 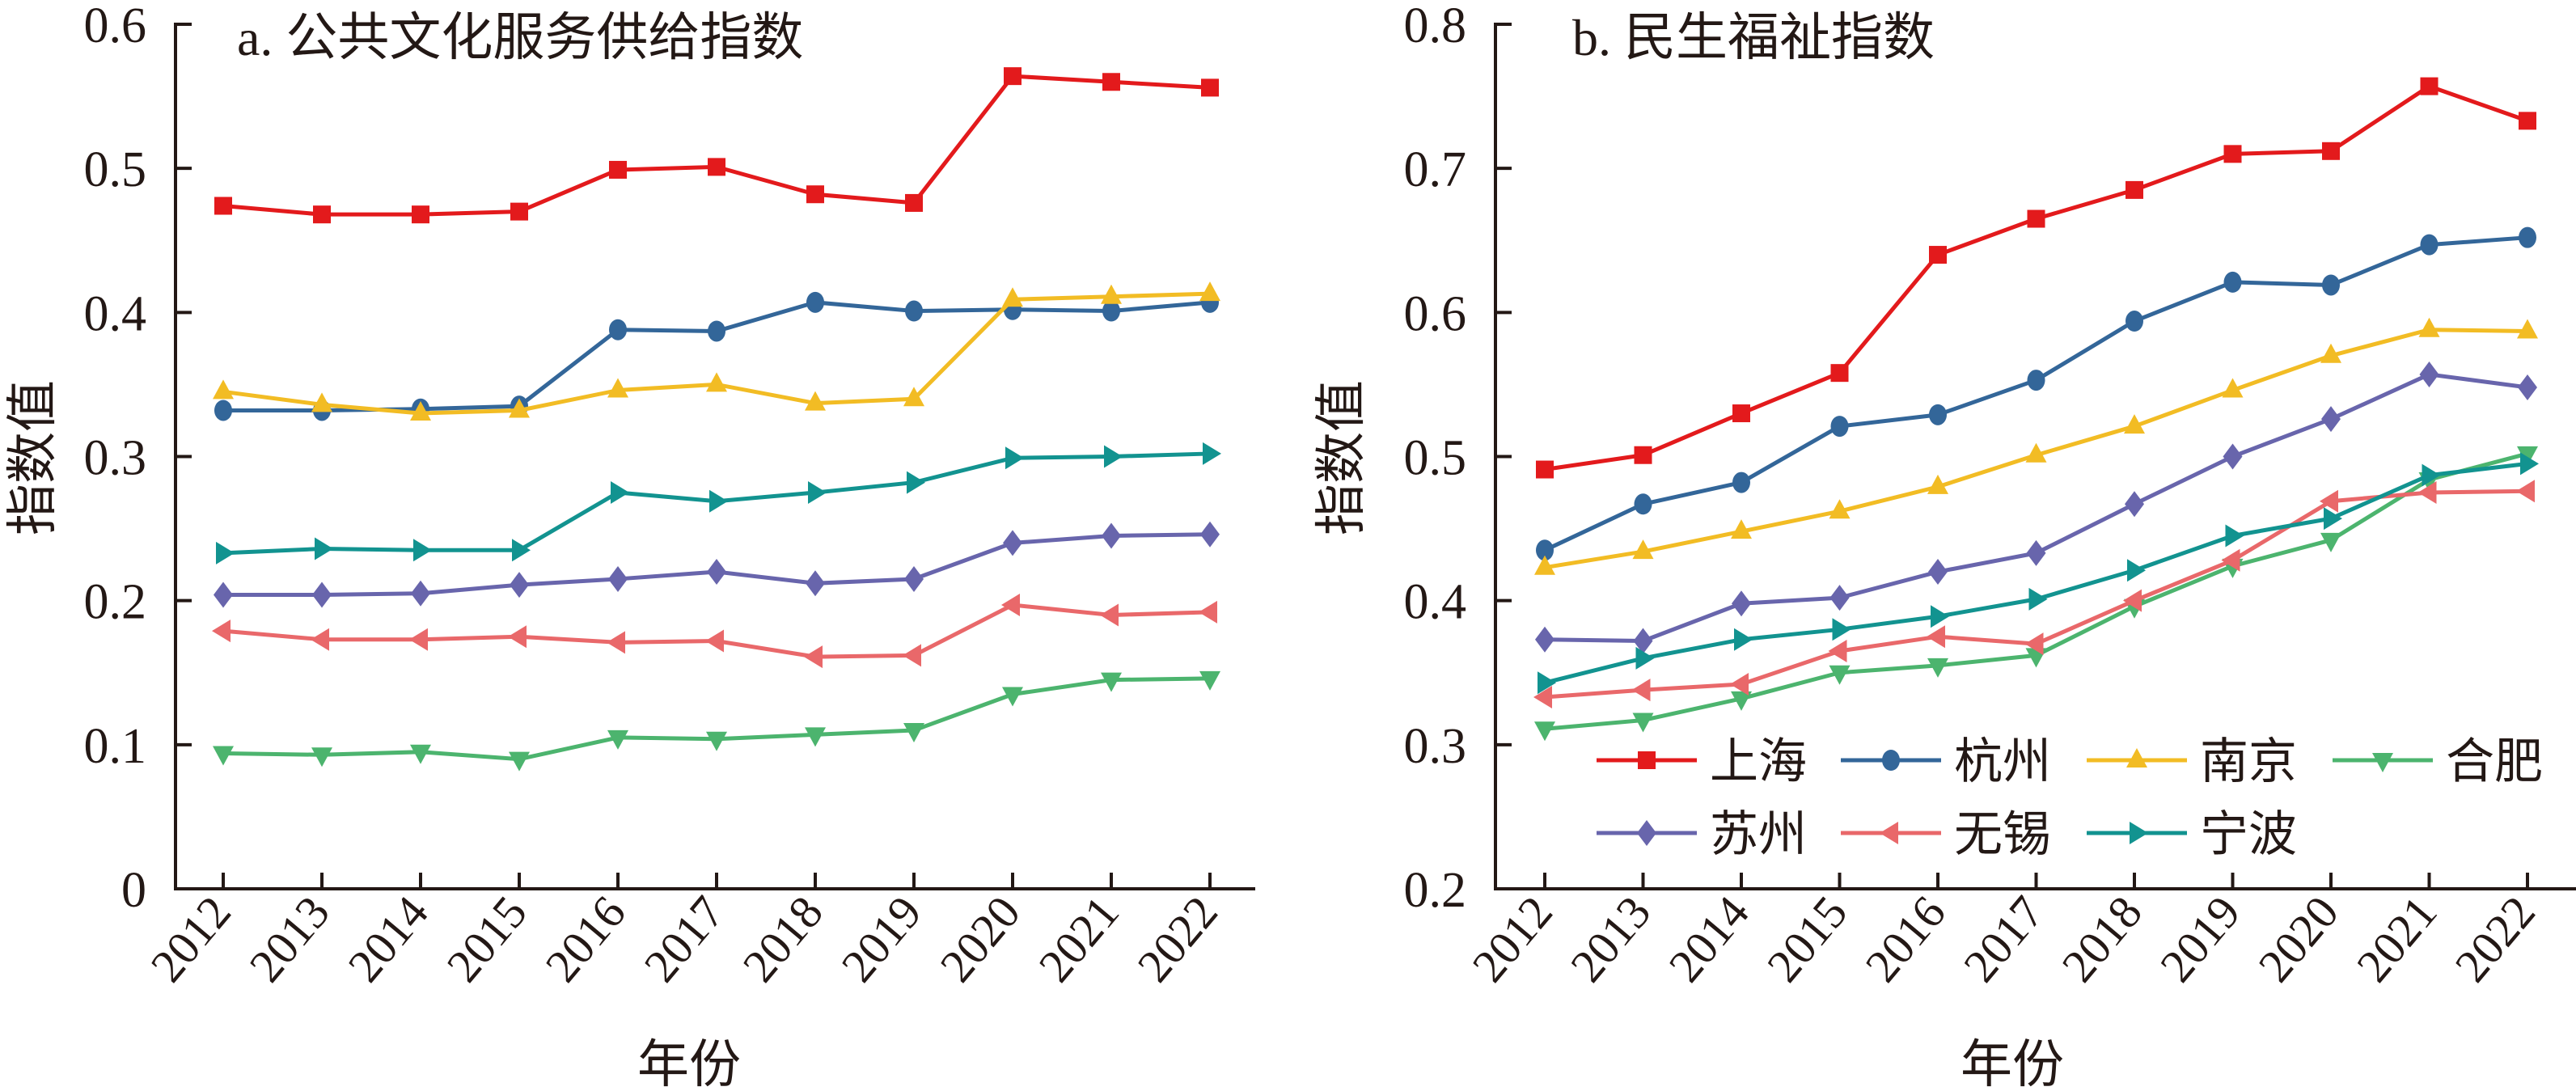 I want to click on panel-b-series-circle, so click(x=2036, y=393).